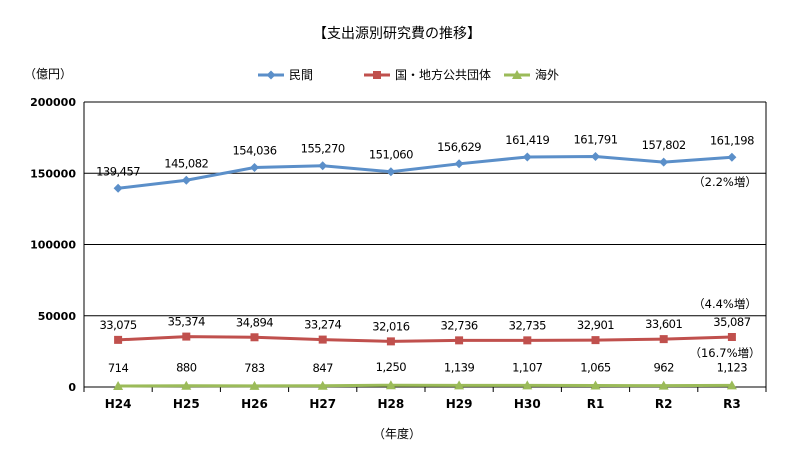 Image resolution: width=794 pixels, height=463 pixels. What do you see at coordinates (254, 404) in the screenshot?
I see `x-tick-label: H26` at bounding box center [254, 404].